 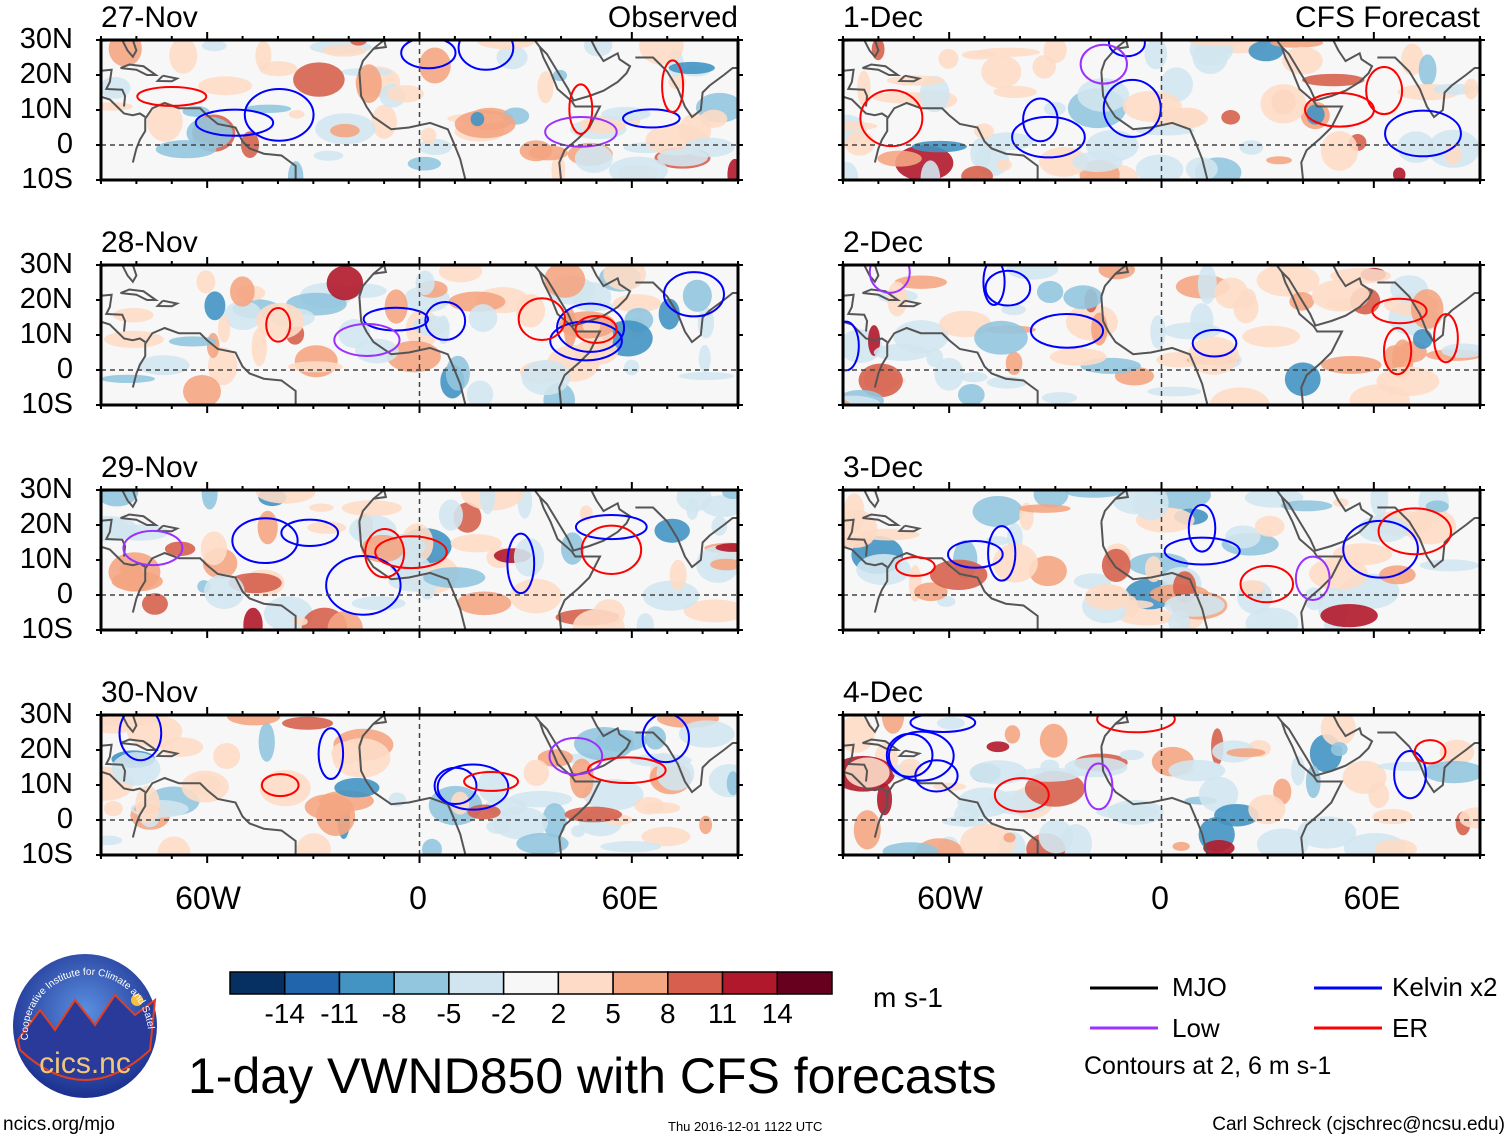 I want to click on legend-low: Low, so click(x=1196, y=1028).